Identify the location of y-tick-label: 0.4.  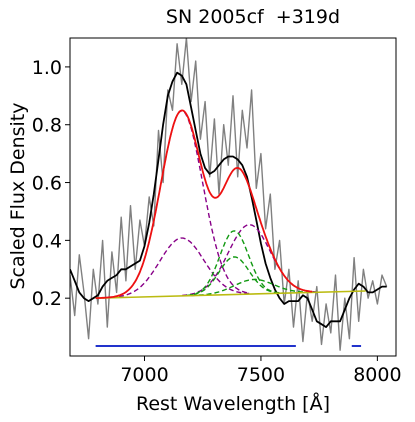
(47, 241).